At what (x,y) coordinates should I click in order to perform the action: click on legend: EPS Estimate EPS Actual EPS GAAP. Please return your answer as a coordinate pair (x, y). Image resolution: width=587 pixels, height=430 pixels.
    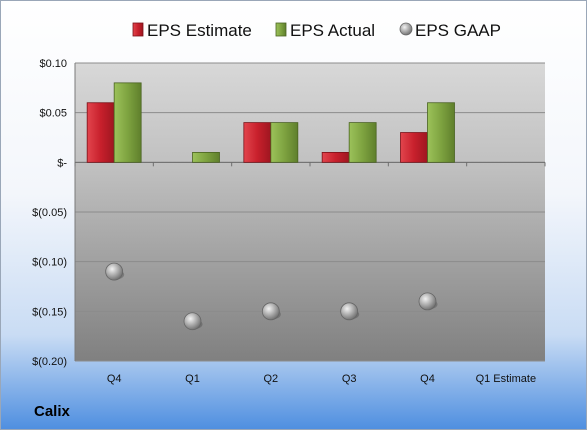
    Looking at the image, I should click on (316, 30).